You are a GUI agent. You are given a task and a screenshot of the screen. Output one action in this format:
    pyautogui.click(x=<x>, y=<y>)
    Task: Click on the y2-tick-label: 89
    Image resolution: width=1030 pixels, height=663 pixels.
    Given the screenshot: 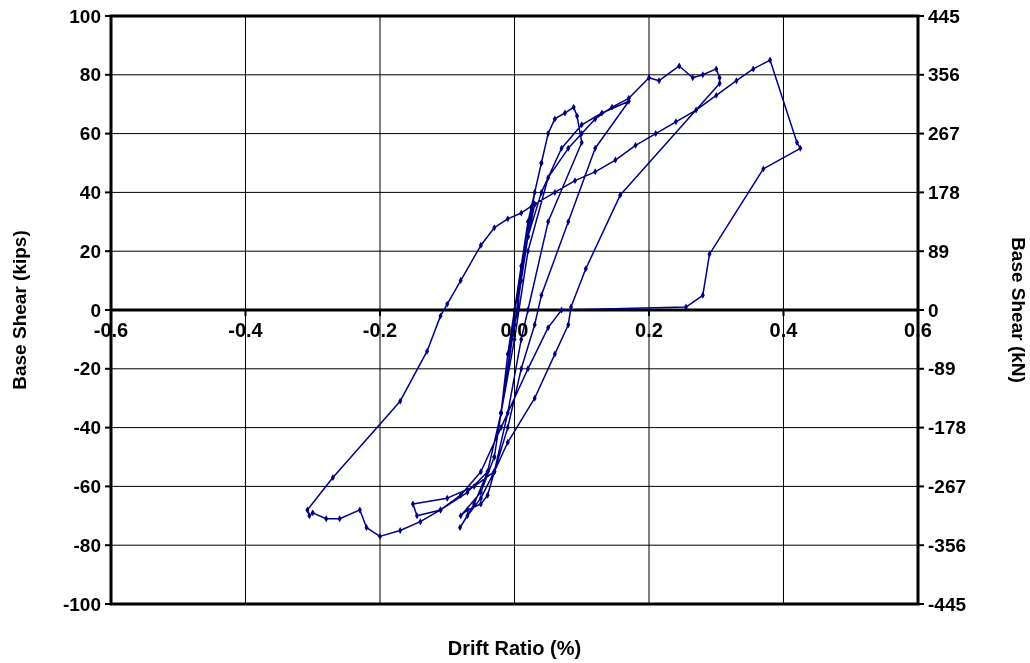 What is the action you would take?
    pyautogui.click(x=939, y=251)
    